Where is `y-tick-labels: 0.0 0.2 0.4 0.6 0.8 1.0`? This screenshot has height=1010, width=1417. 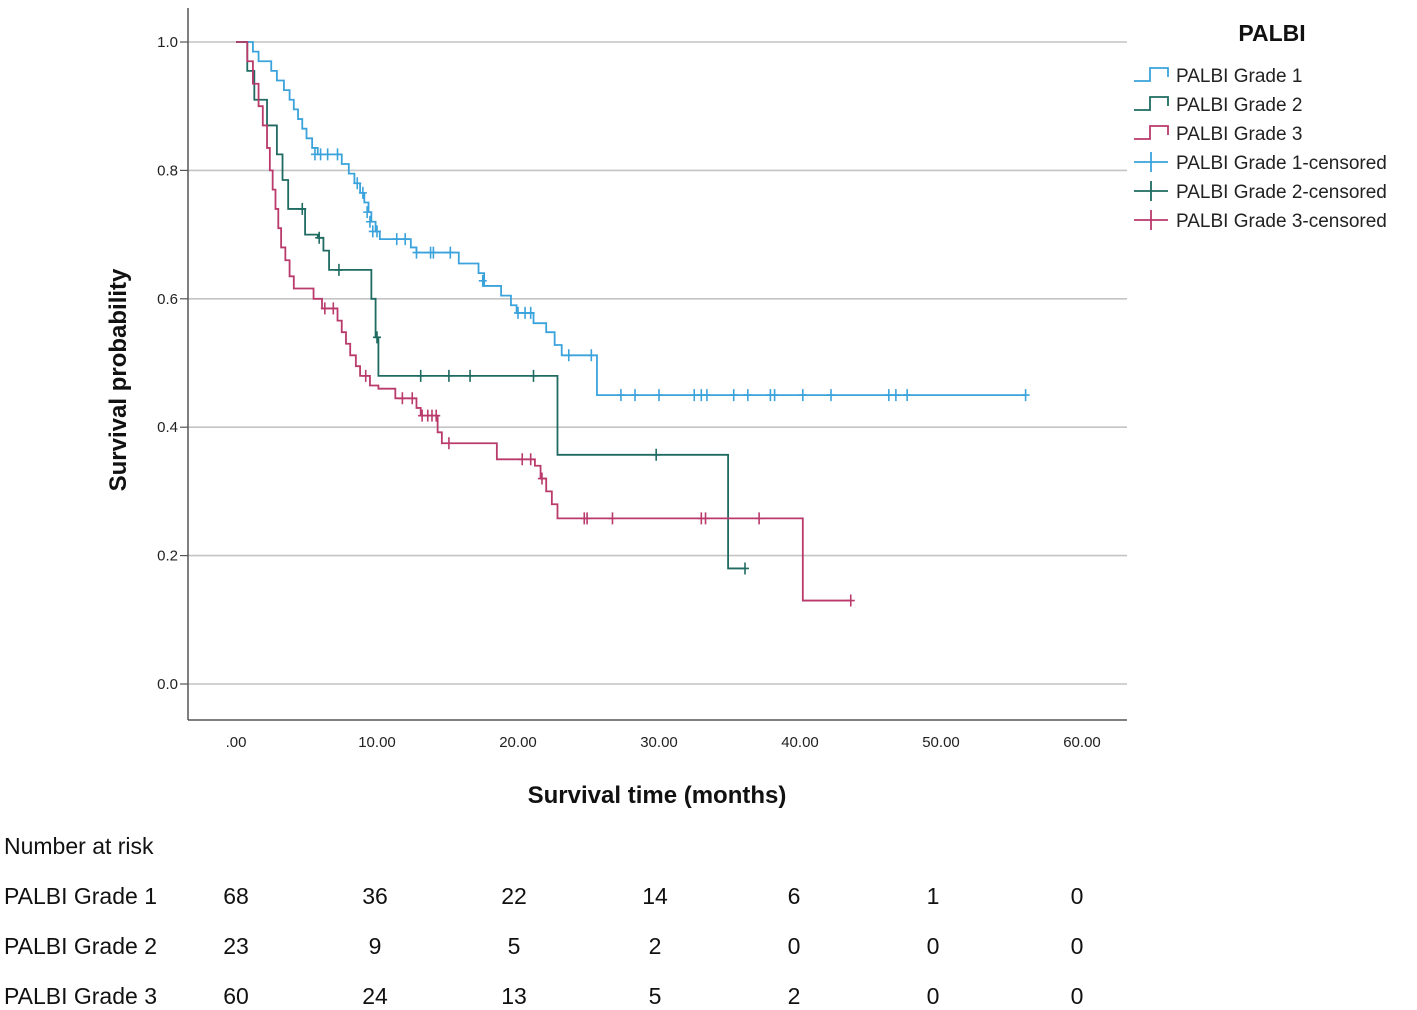
y-tick-labels: 0.0 0.2 0.4 0.6 0.8 1.0 is located at coordinates (172, 363).